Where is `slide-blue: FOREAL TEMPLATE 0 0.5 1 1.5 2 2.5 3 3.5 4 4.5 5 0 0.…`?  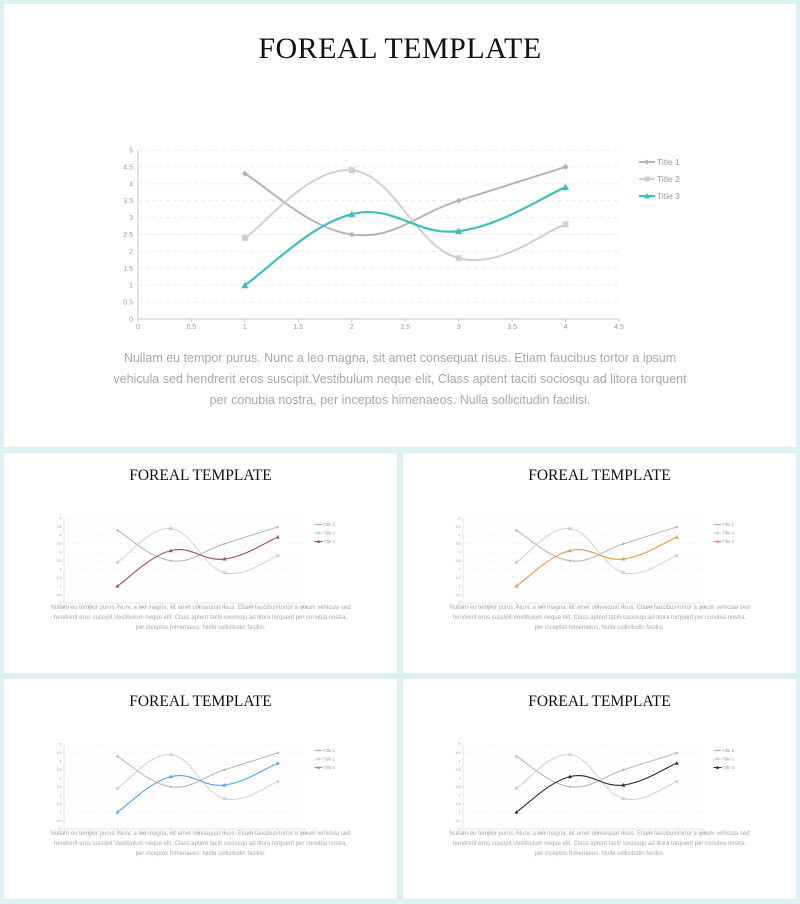
slide-blue: FOREAL TEMPLATE 0 0.5 1 1.5 2 2.5 3 3.5 4 4.5 5 0 0.… is located at coordinates (200, 789).